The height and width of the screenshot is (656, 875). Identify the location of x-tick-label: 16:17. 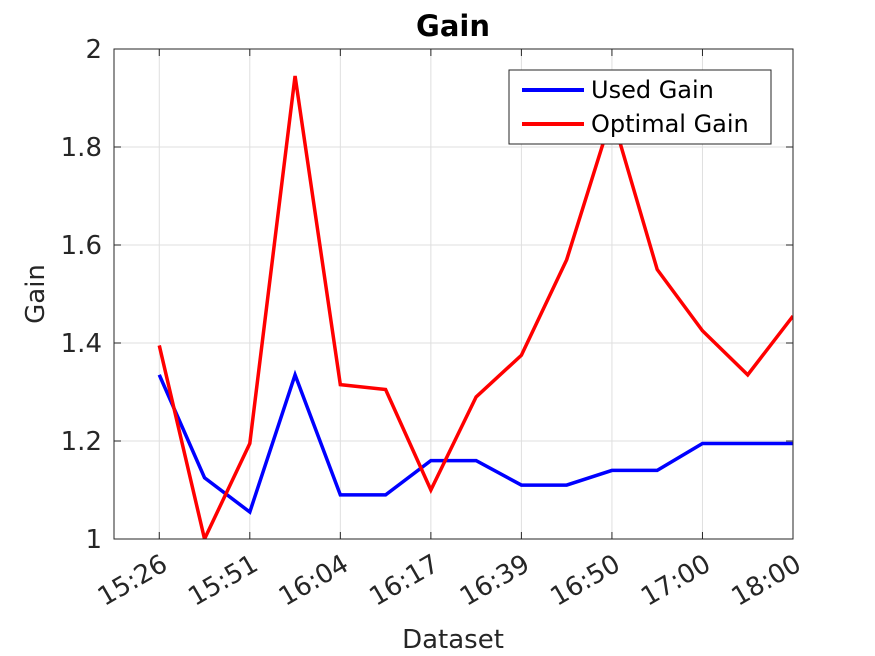
(404, 580).